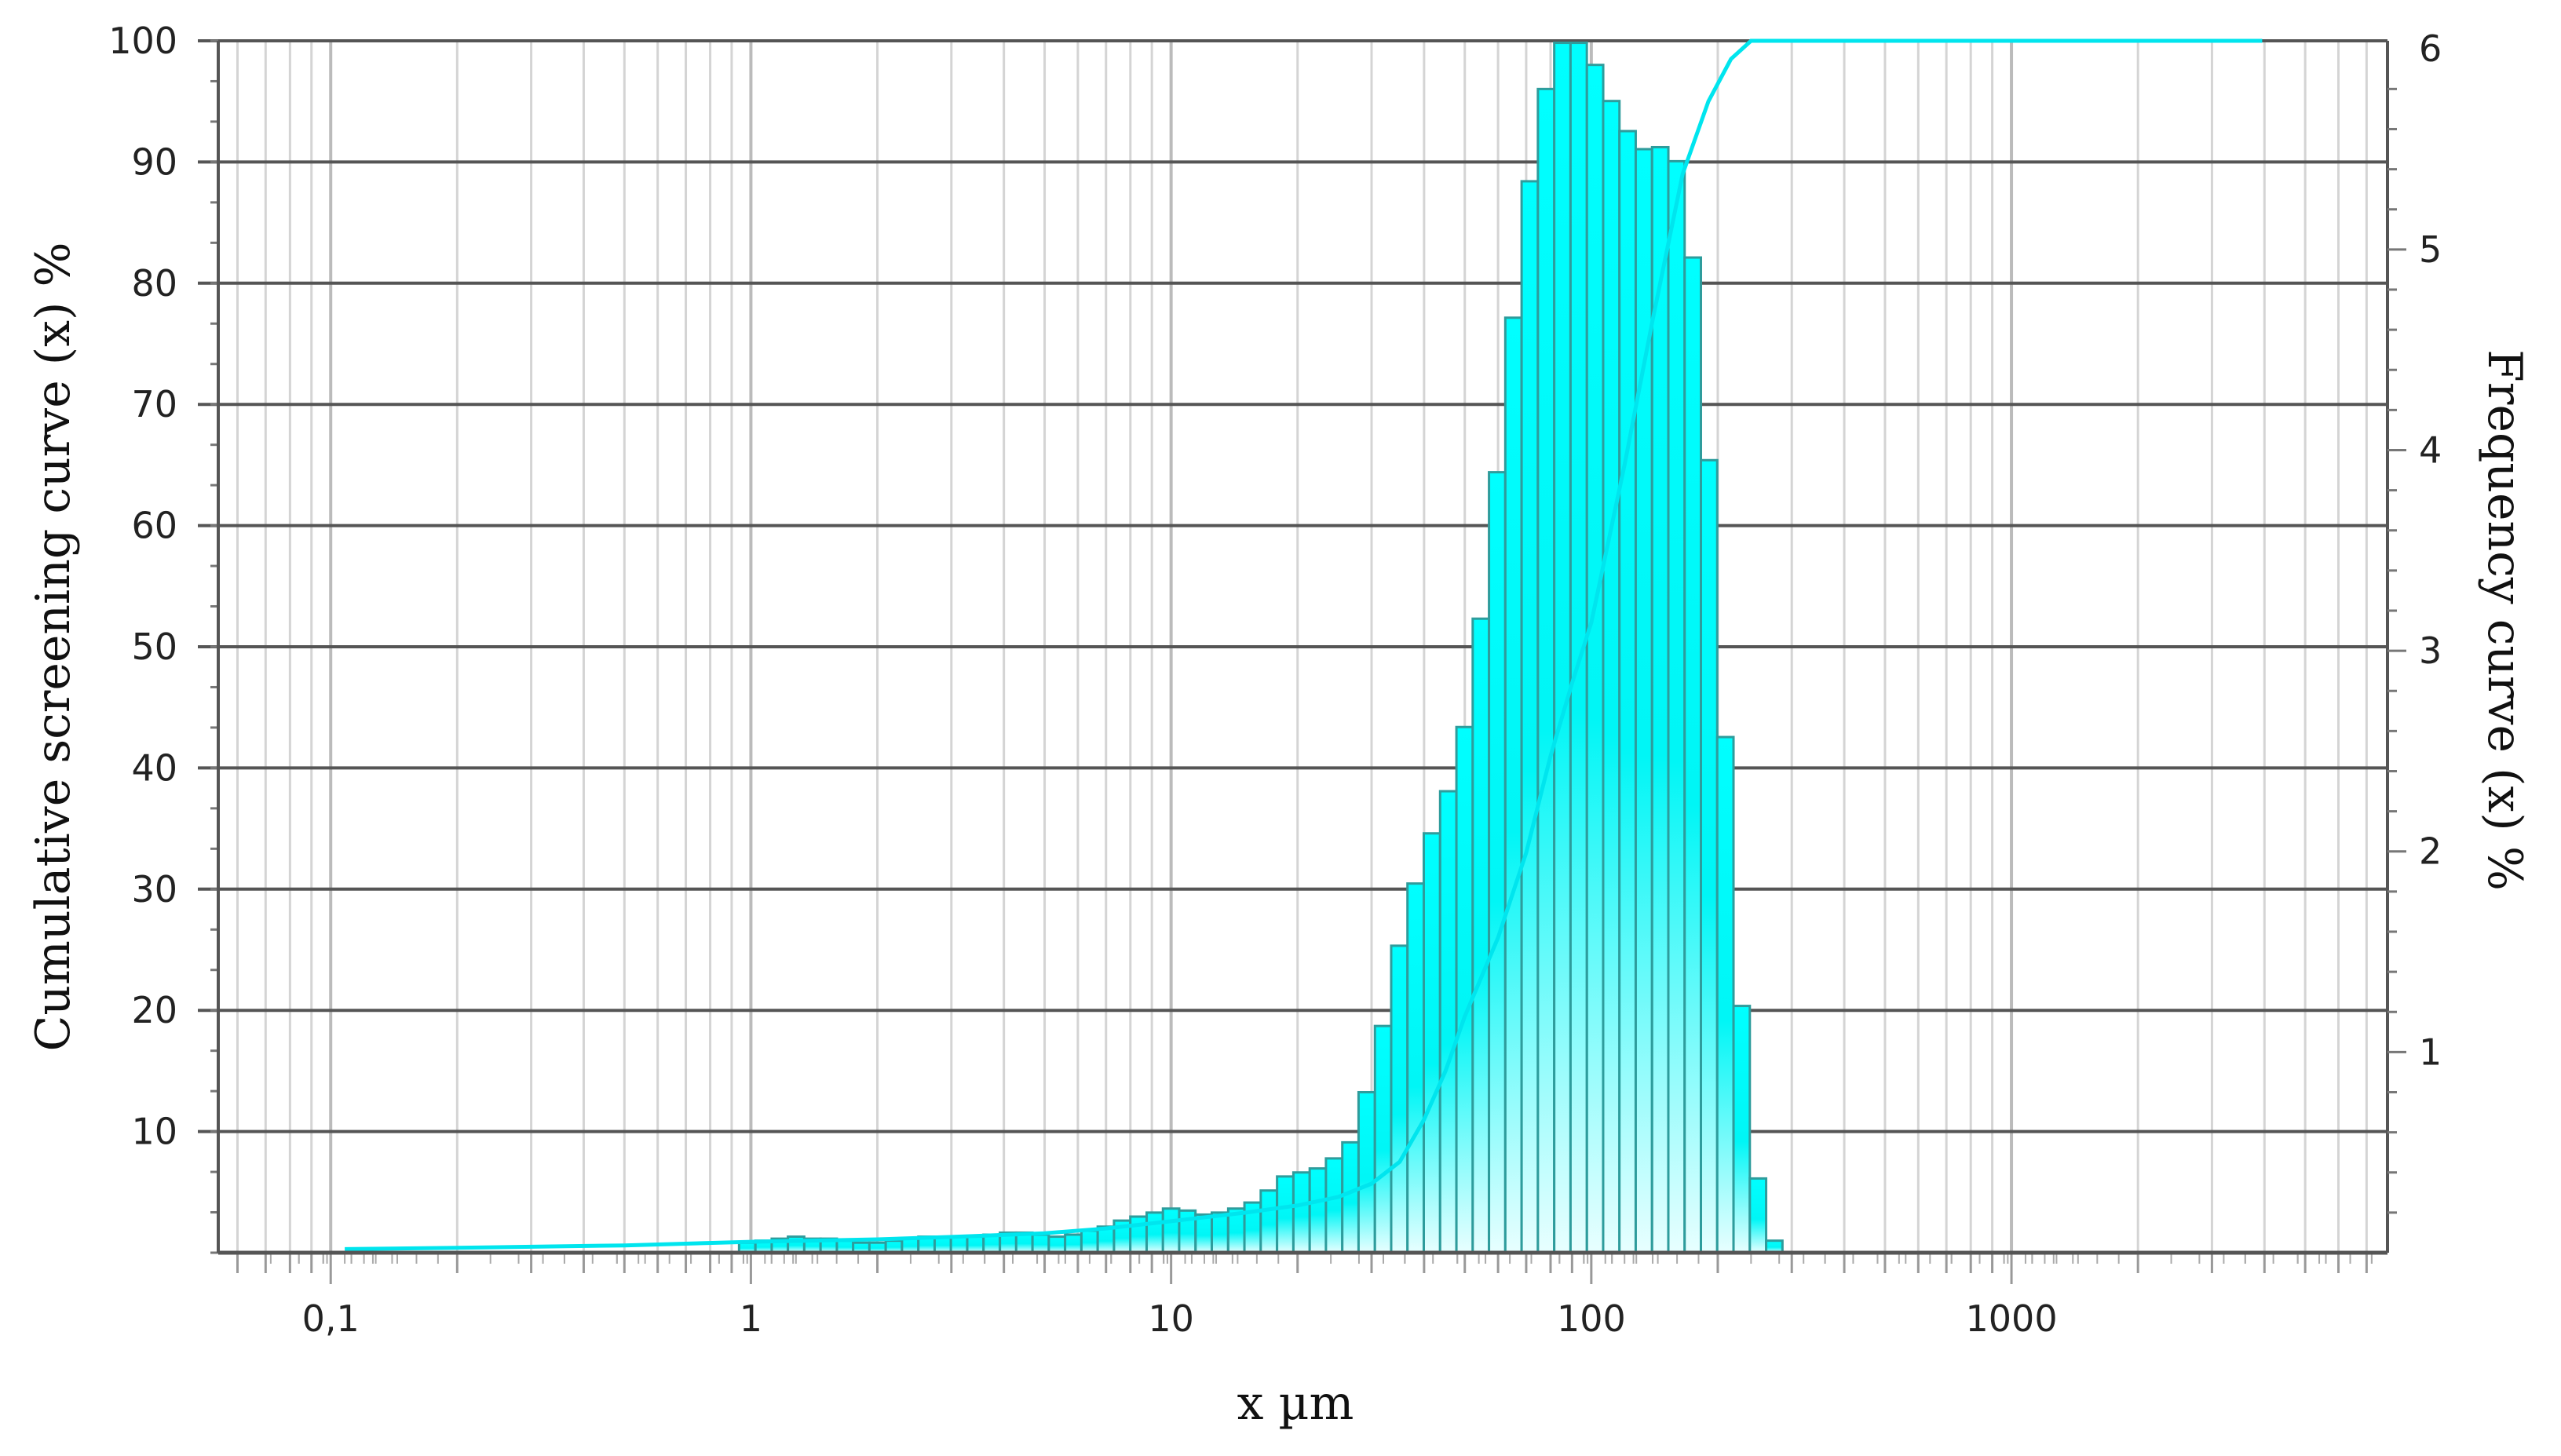 This screenshot has height=1456, width=2561. Describe the element at coordinates (2012, 1318) in the screenshot. I see `x-tick-label: 1000` at that location.